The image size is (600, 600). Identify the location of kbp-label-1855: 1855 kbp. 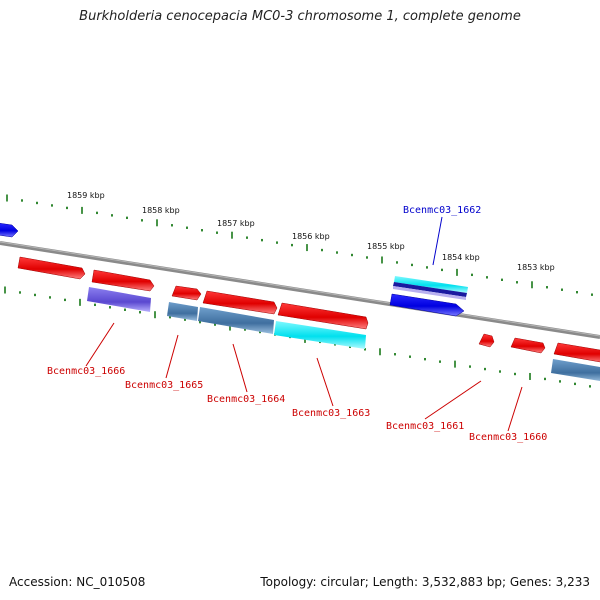
(386, 246).